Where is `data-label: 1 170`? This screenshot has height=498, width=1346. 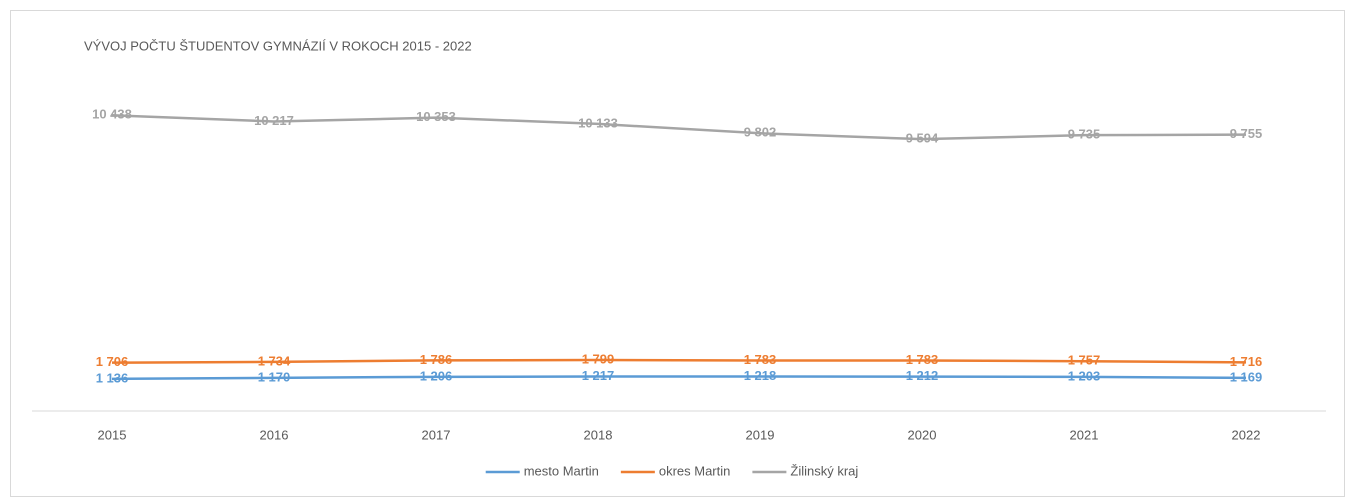 data-label: 1 170 is located at coordinates (274, 376).